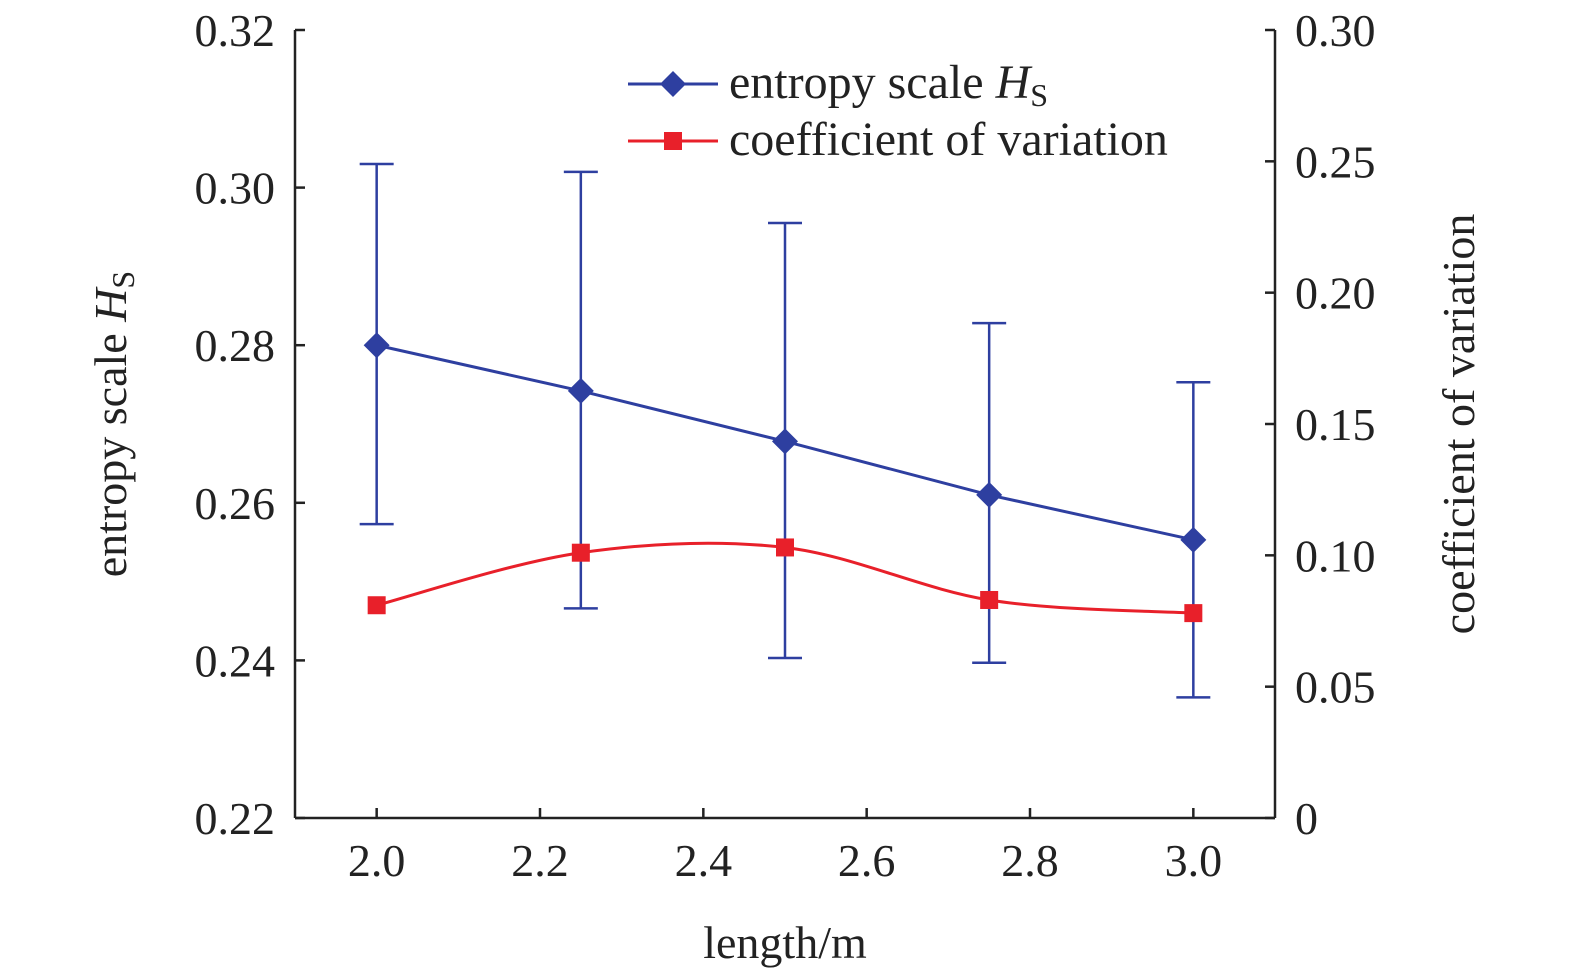  I want to click on right-y-tick-label: 0.10, so click(1335, 555).